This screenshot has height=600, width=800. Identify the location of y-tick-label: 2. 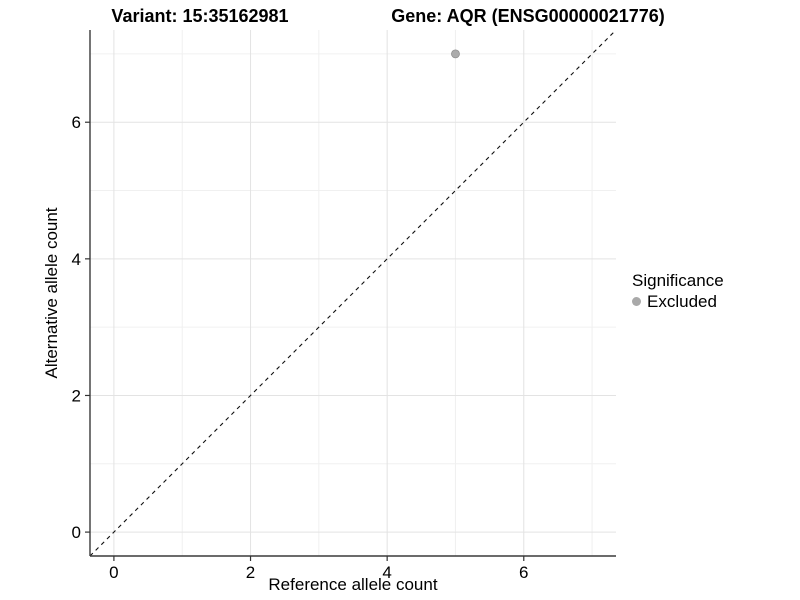
(76, 395).